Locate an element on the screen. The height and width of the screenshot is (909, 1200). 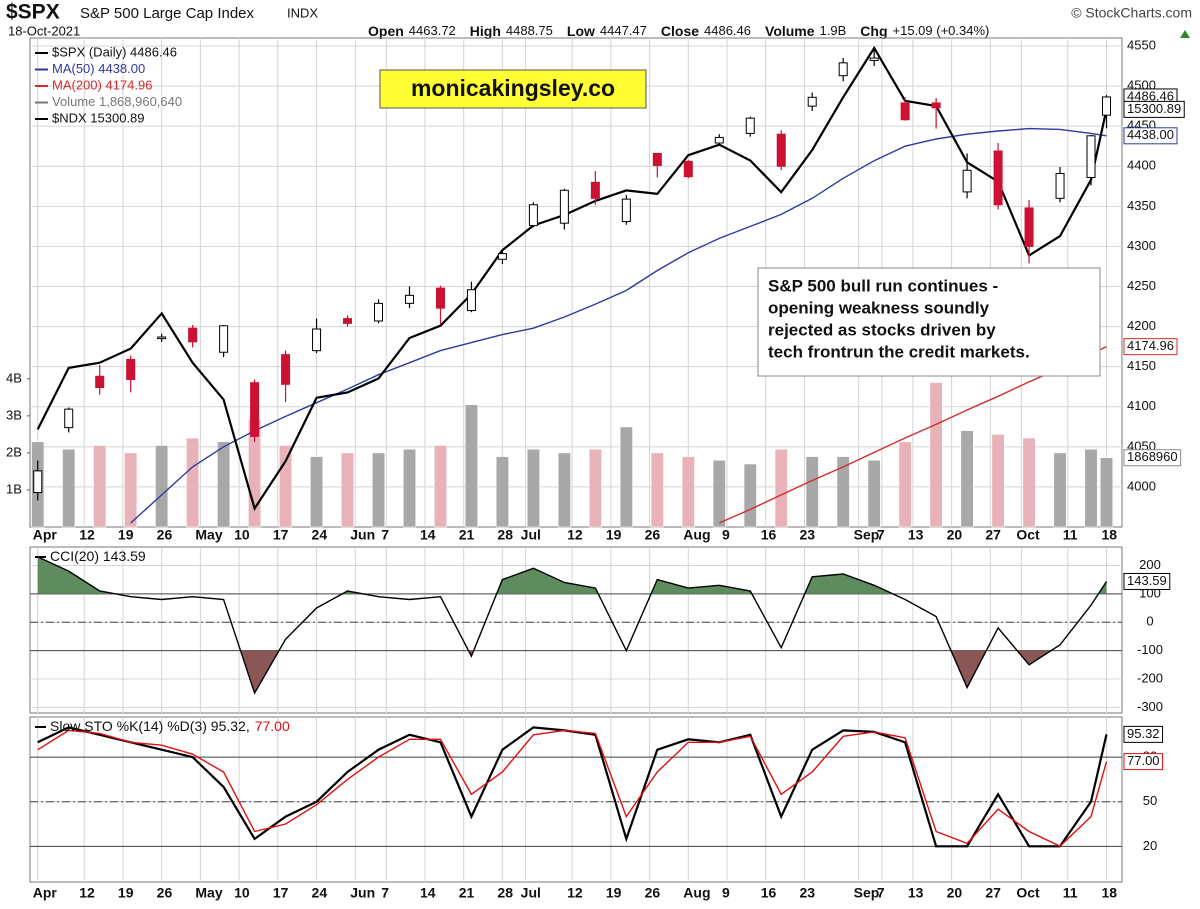
last-value: 4438.00 is located at coordinates (1150, 134).